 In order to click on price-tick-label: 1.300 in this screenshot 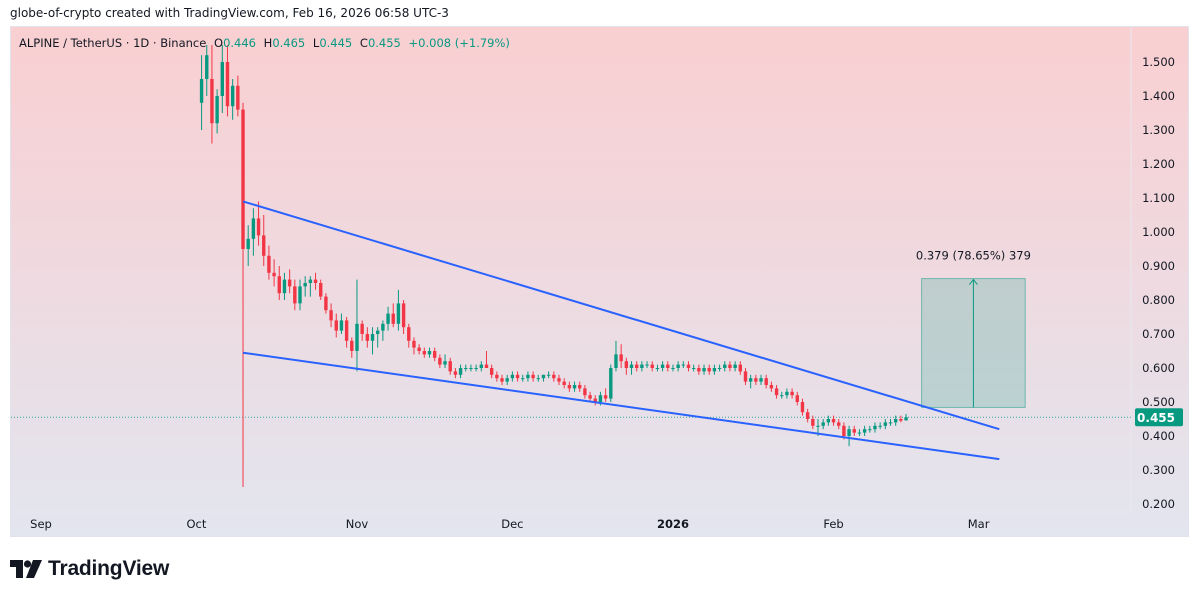, I will do `click(1158, 130)`.